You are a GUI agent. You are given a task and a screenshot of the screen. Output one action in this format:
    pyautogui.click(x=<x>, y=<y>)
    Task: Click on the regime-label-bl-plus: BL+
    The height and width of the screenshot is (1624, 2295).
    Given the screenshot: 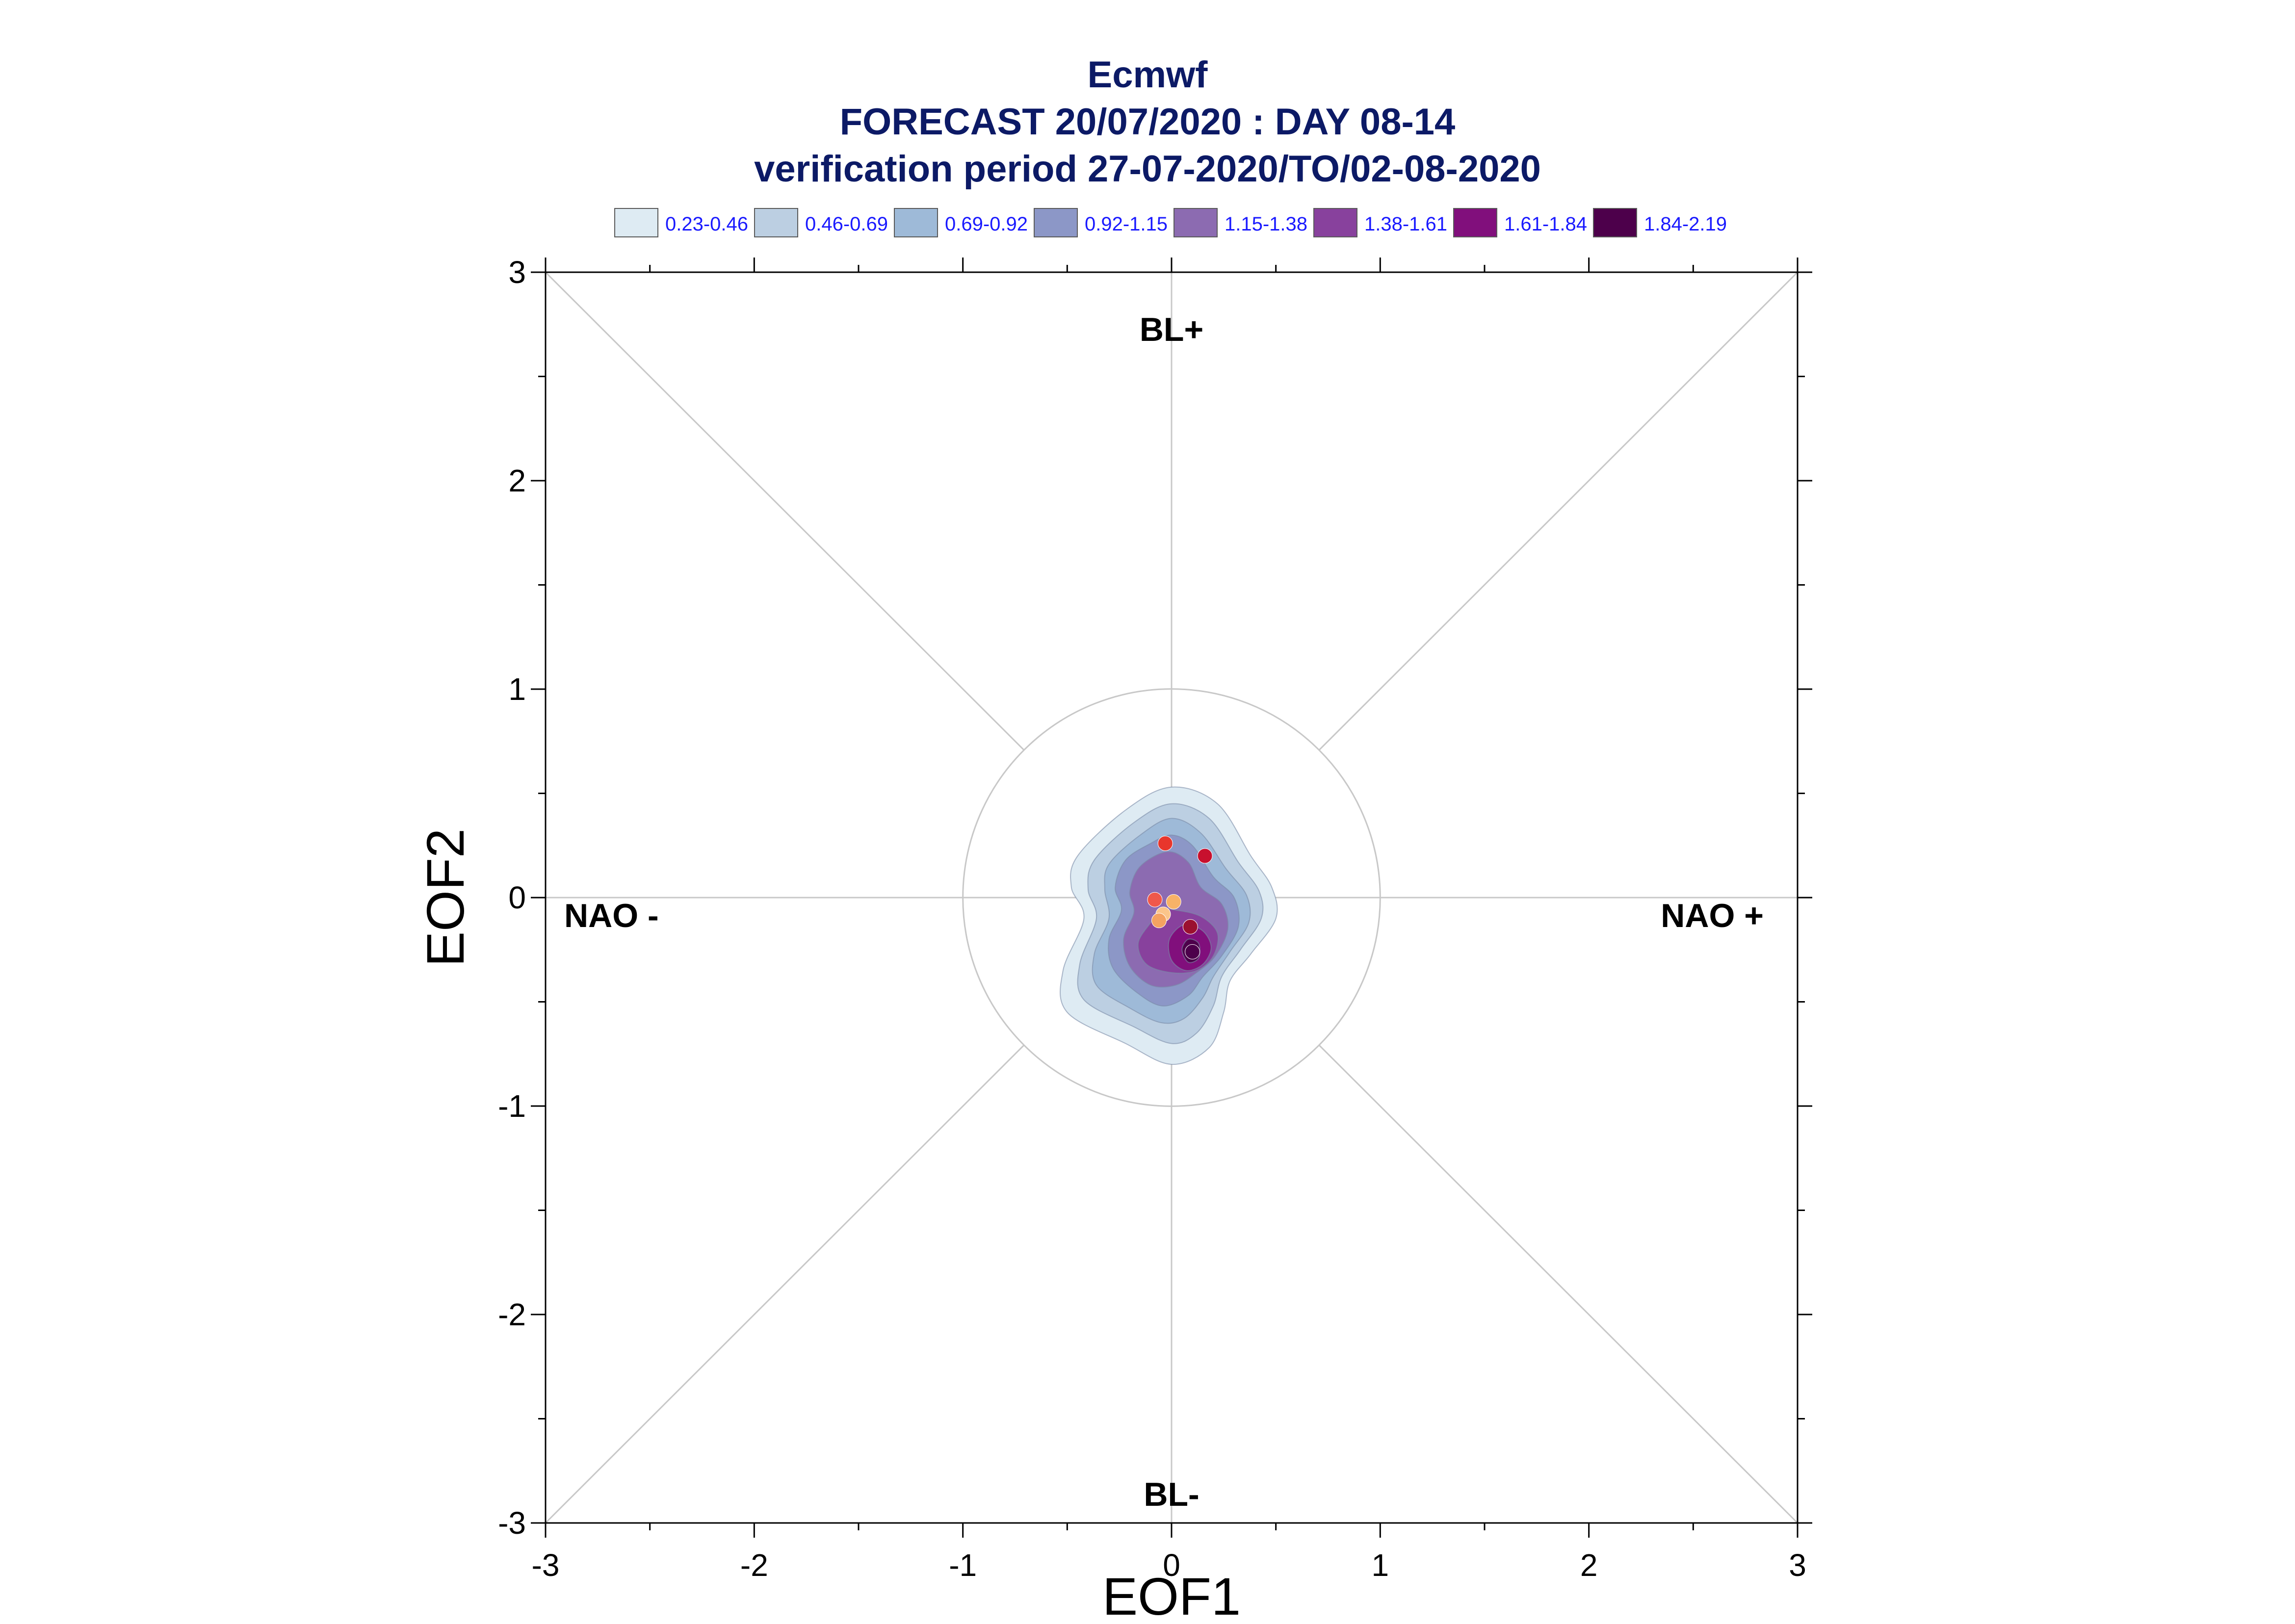 What is the action you would take?
    pyautogui.click(x=1171, y=329)
    